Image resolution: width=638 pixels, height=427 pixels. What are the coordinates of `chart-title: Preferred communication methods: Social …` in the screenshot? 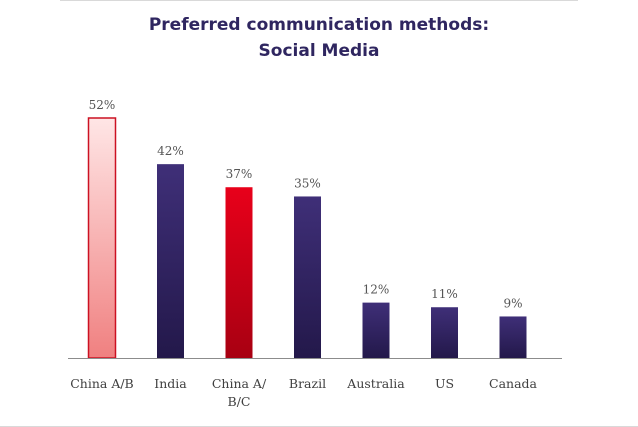 It's located at (319, 38).